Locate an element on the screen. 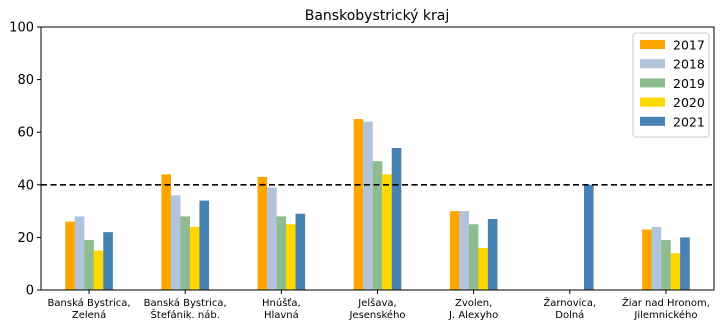 The width and height of the screenshot is (724, 322). x-tick-label: Jesenského is located at coordinates (376, 315).